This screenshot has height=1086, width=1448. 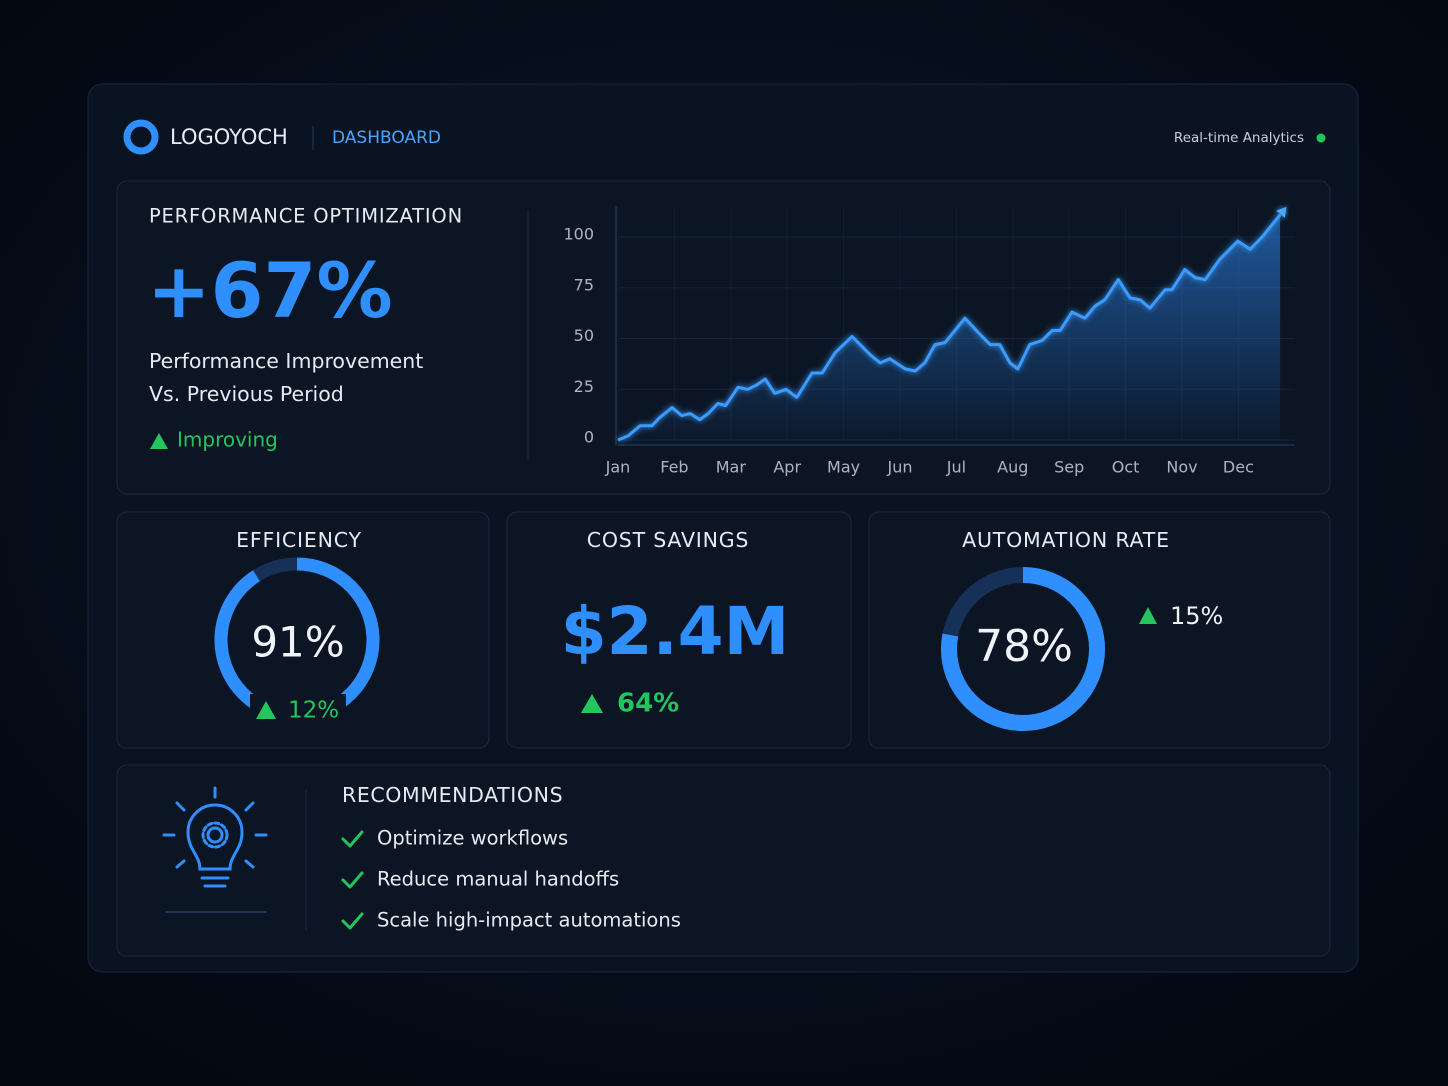 What do you see at coordinates (1239, 138) in the screenshot?
I see `status-text: Real-time Analytics` at bounding box center [1239, 138].